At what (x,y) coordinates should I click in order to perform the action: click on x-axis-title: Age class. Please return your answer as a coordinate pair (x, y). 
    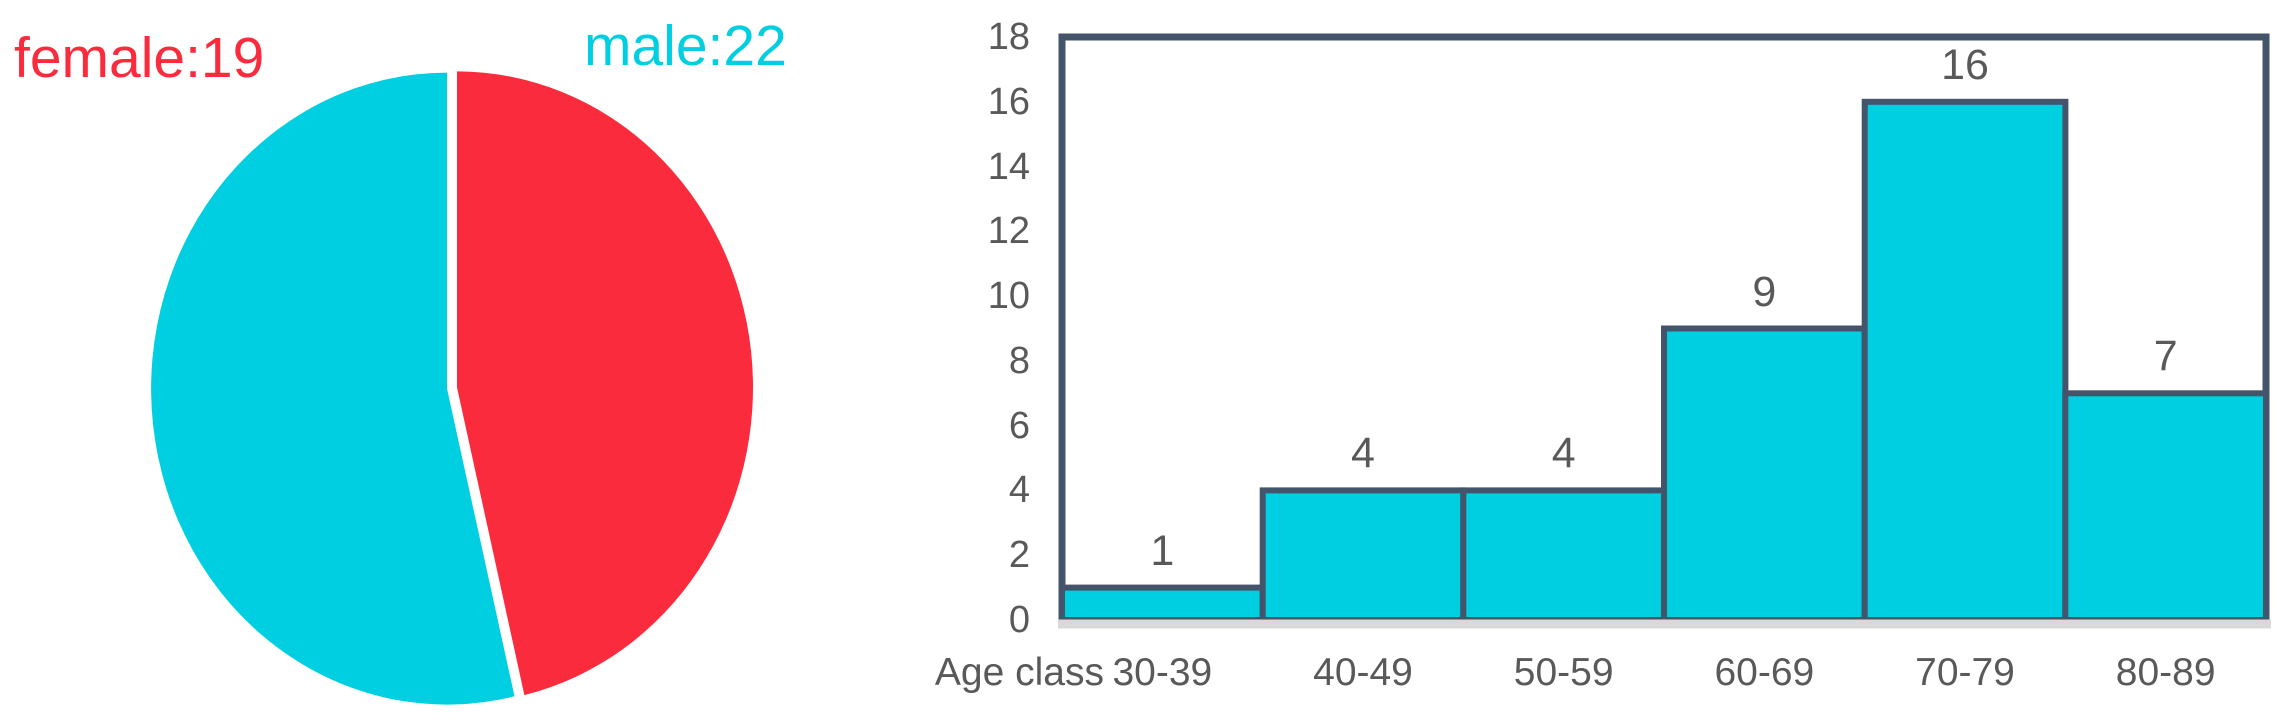
    Looking at the image, I should click on (1019, 672).